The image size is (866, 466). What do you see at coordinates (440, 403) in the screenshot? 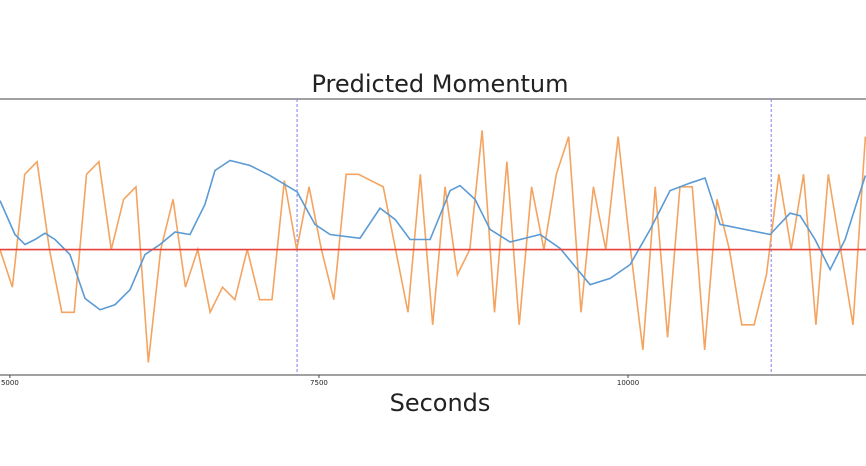
I see `x-axis-label: Seconds` at bounding box center [440, 403].